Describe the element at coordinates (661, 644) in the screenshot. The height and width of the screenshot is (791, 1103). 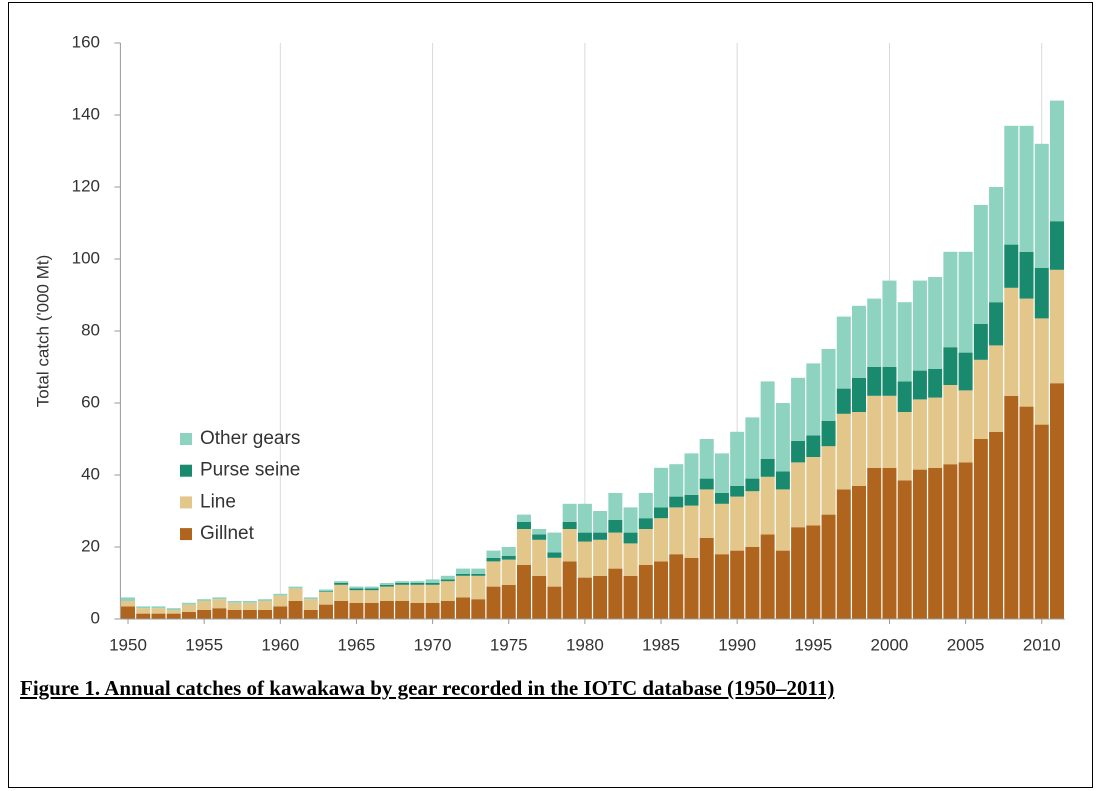
I see `x-tick-label: 1985` at that location.